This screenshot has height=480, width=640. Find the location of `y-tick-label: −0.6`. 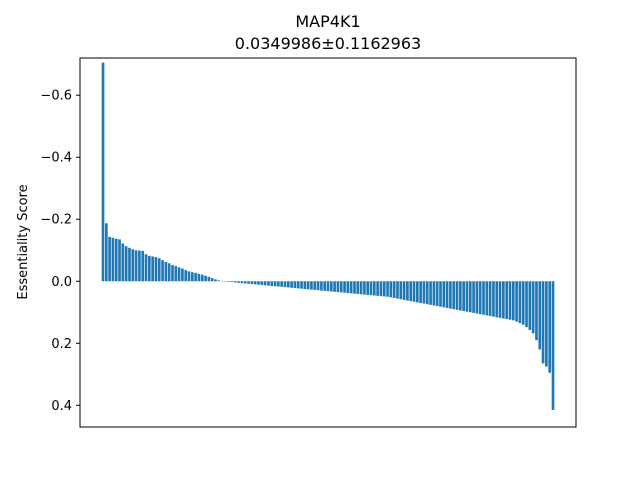

y-tick-label: −0.6 is located at coordinates (56, 96).